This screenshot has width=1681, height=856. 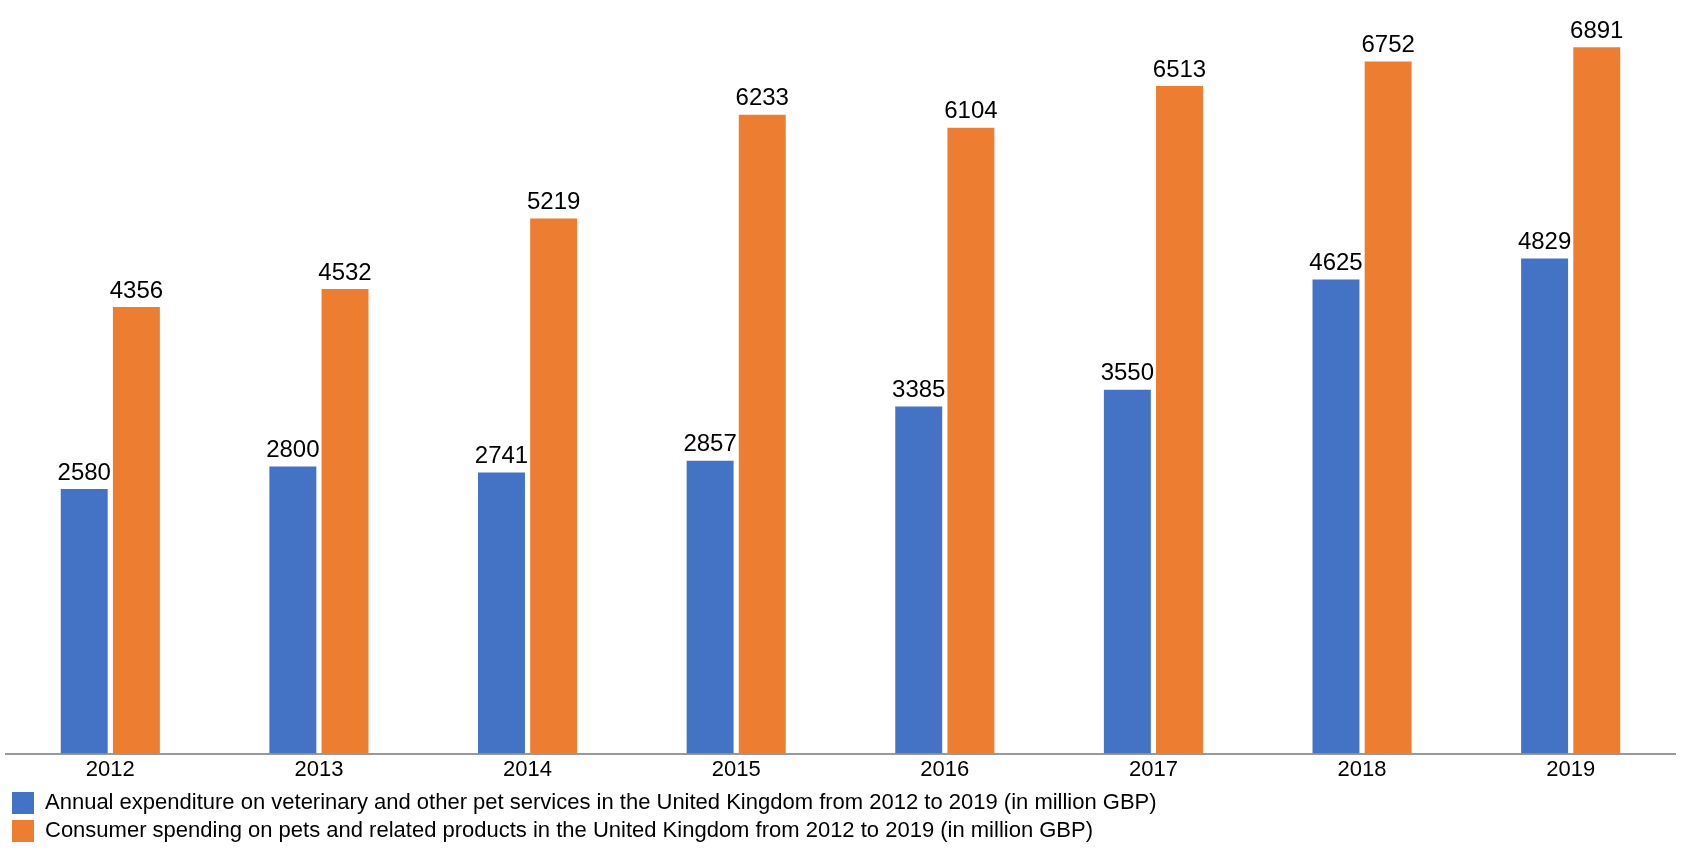 What do you see at coordinates (1127, 372) in the screenshot?
I see `data-label: 3550` at bounding box center [1127, 372].